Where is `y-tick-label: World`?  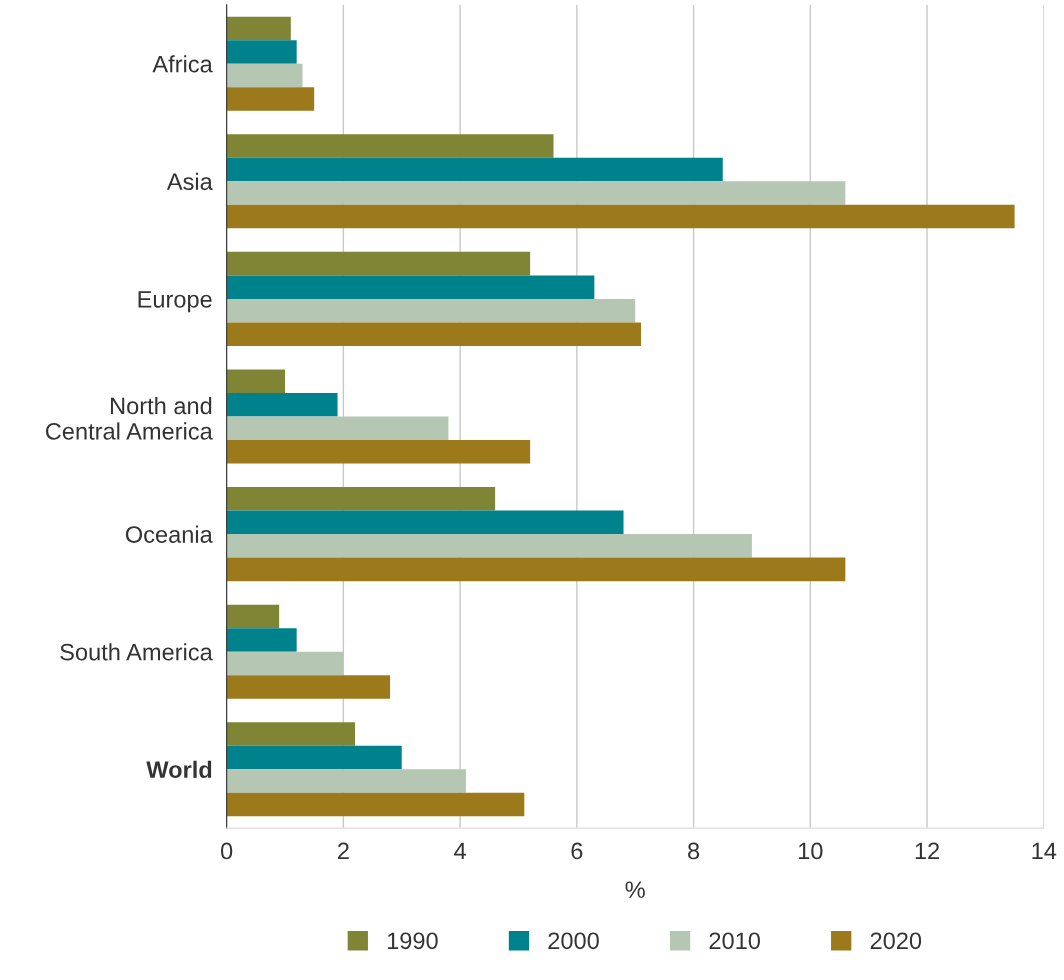
y-tick-label: World is located at coordinates (179, 769).